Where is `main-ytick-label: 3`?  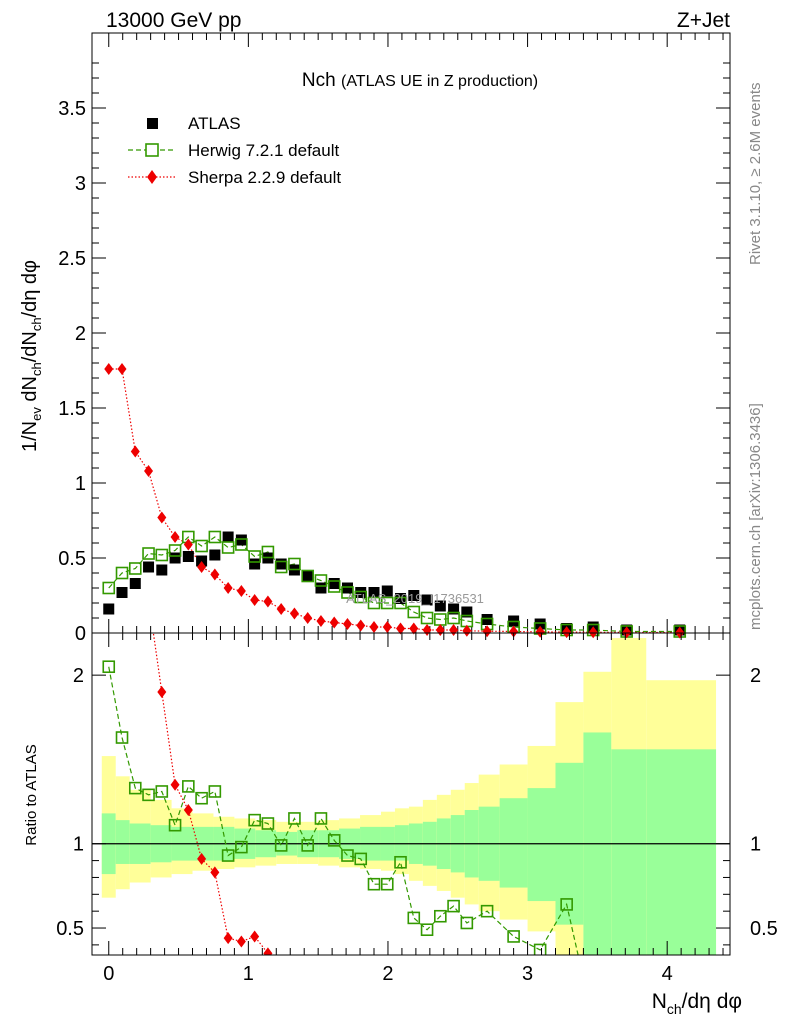 main-ytick-label: 3 is located at coordinates (80, 184).